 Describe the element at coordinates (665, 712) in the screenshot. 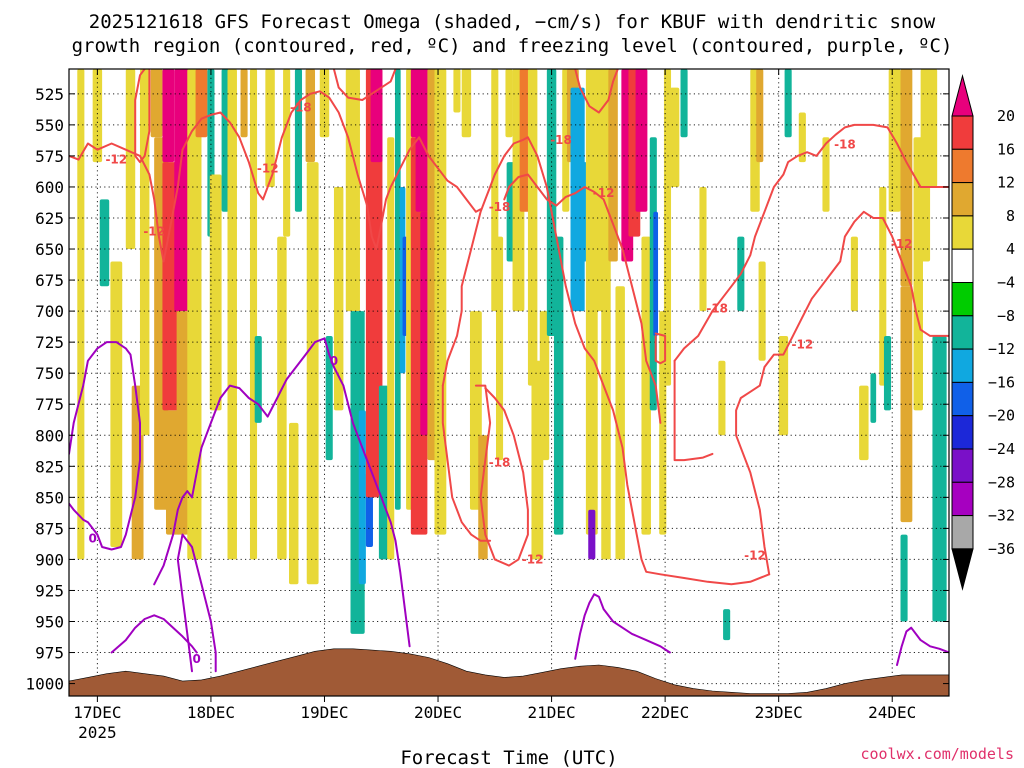

I see `x-tick-label: 22DEC` at that location.